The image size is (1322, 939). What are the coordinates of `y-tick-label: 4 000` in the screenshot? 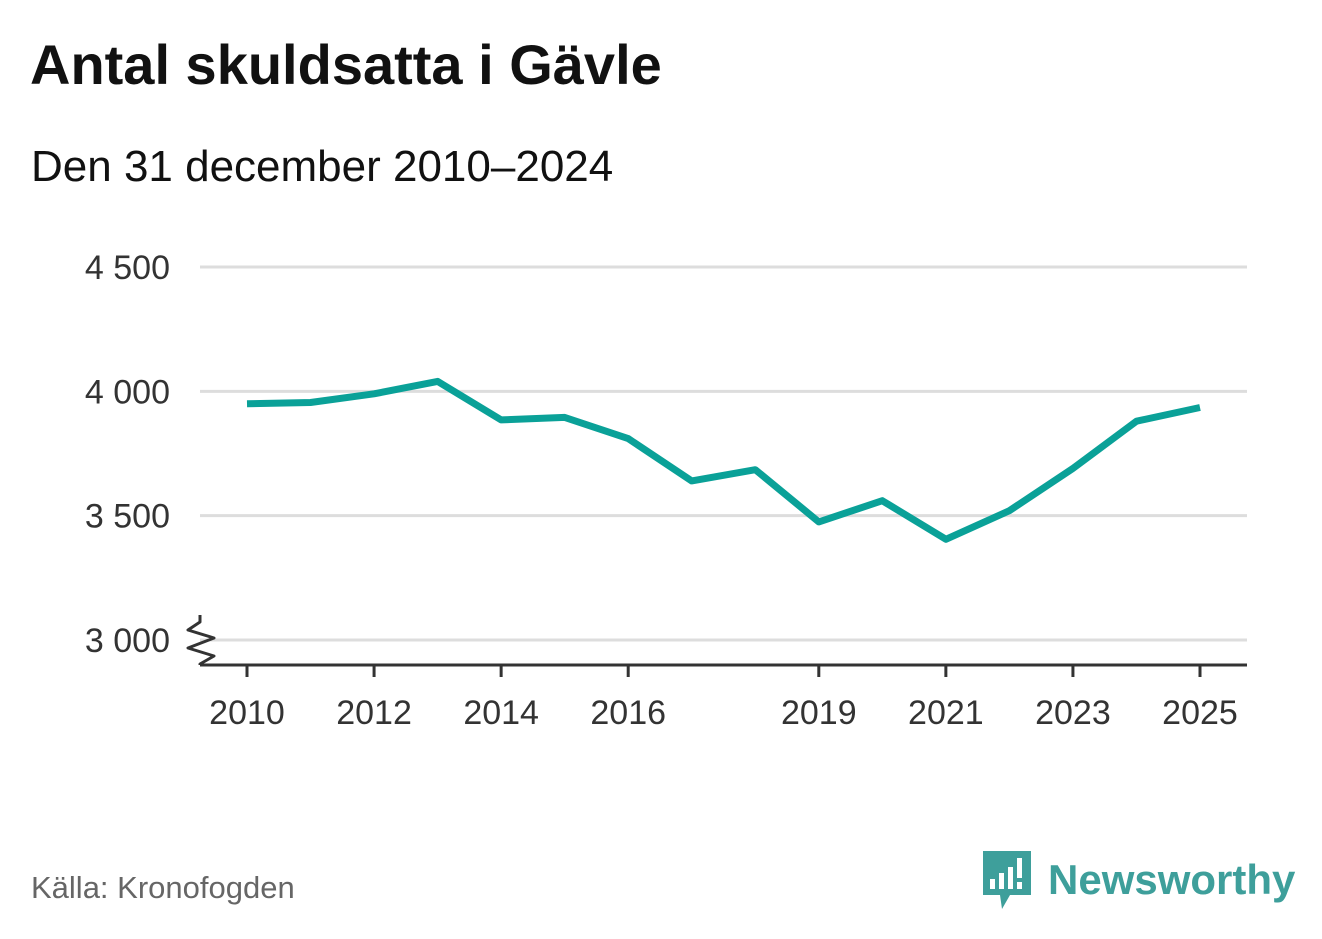 It's located at (127, 392).